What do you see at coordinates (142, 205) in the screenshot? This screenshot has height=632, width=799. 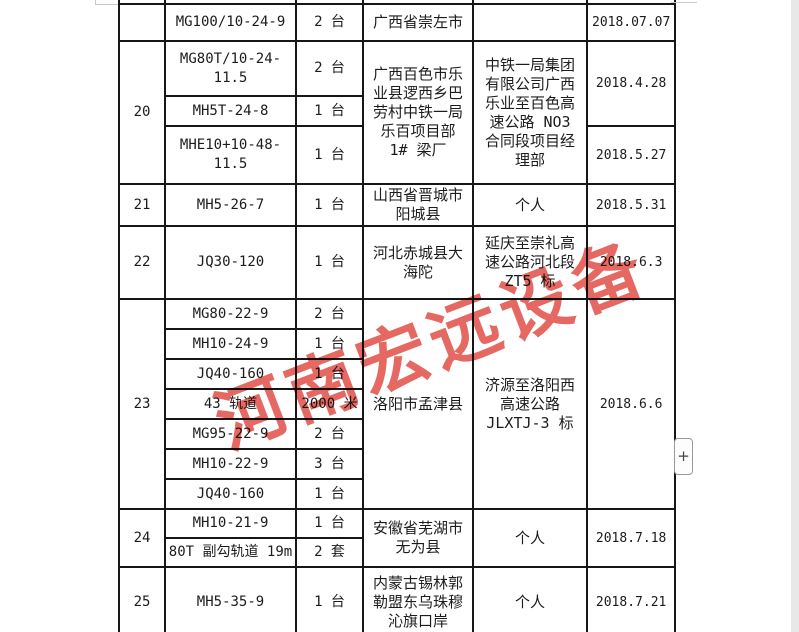 I see `row-number: 21` at bounding box center [142, 205].